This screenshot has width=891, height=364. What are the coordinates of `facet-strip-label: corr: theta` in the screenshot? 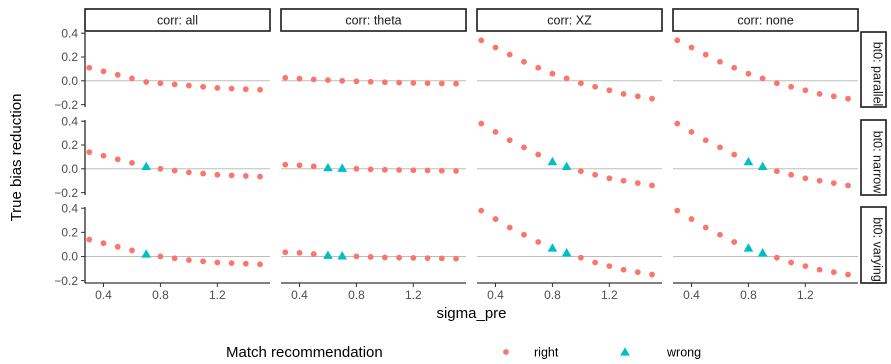 It's located at (373, 21).